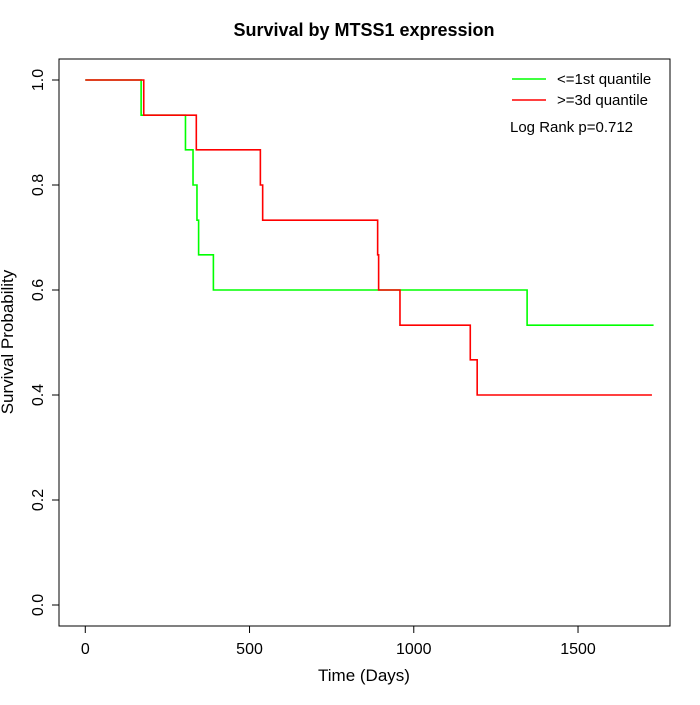 This screenshot has width=700, height=705. I want to click on y-tick-label: 0.4, so click(38, 395).